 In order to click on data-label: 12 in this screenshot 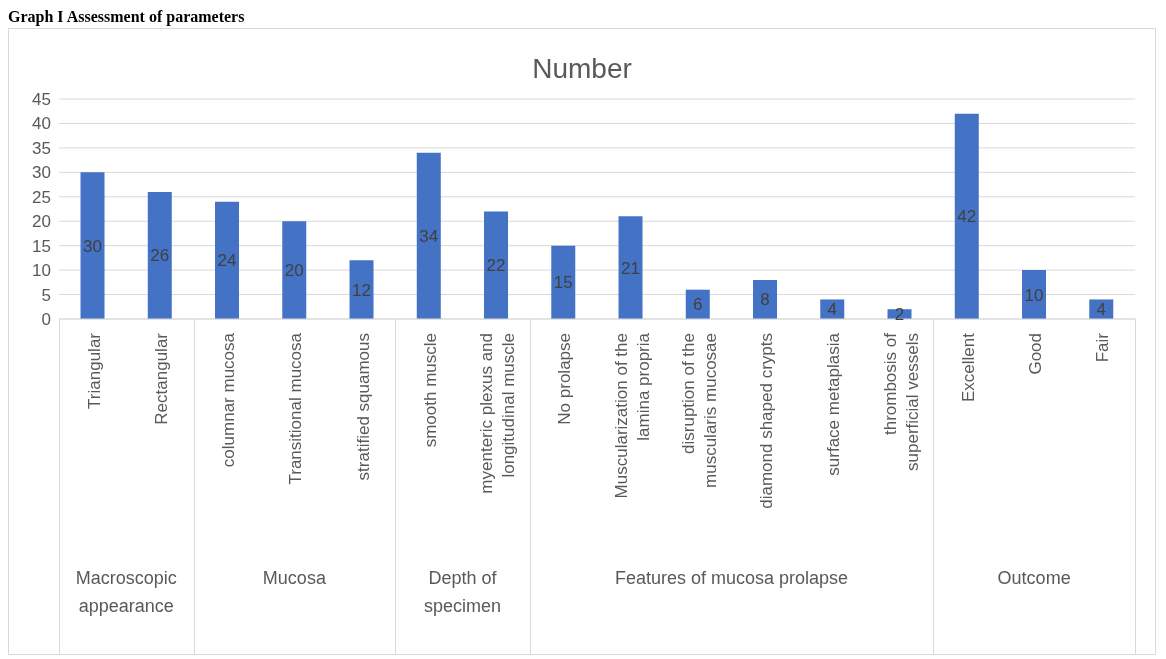, I will do `click(361, 290)`.